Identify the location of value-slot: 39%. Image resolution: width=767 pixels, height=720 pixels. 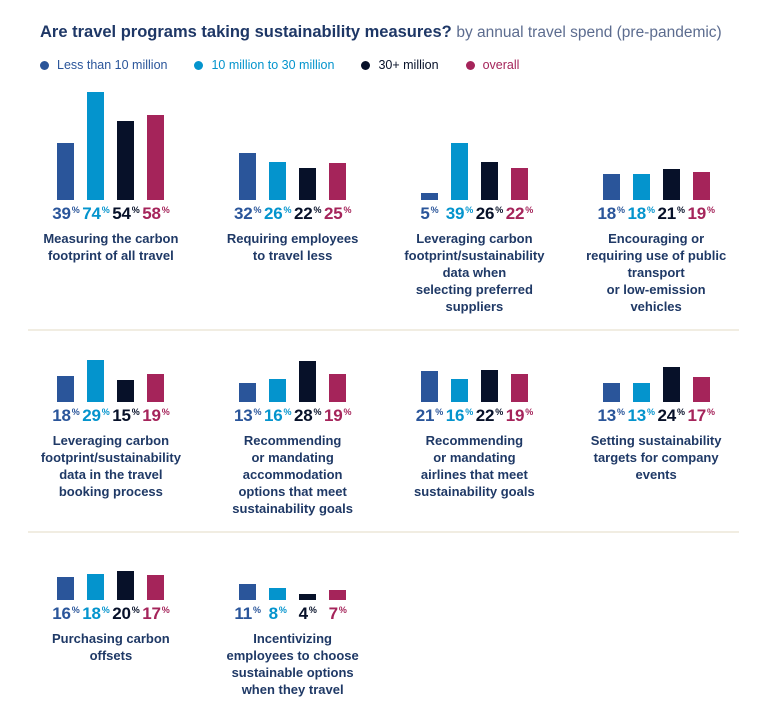
(459, 214).